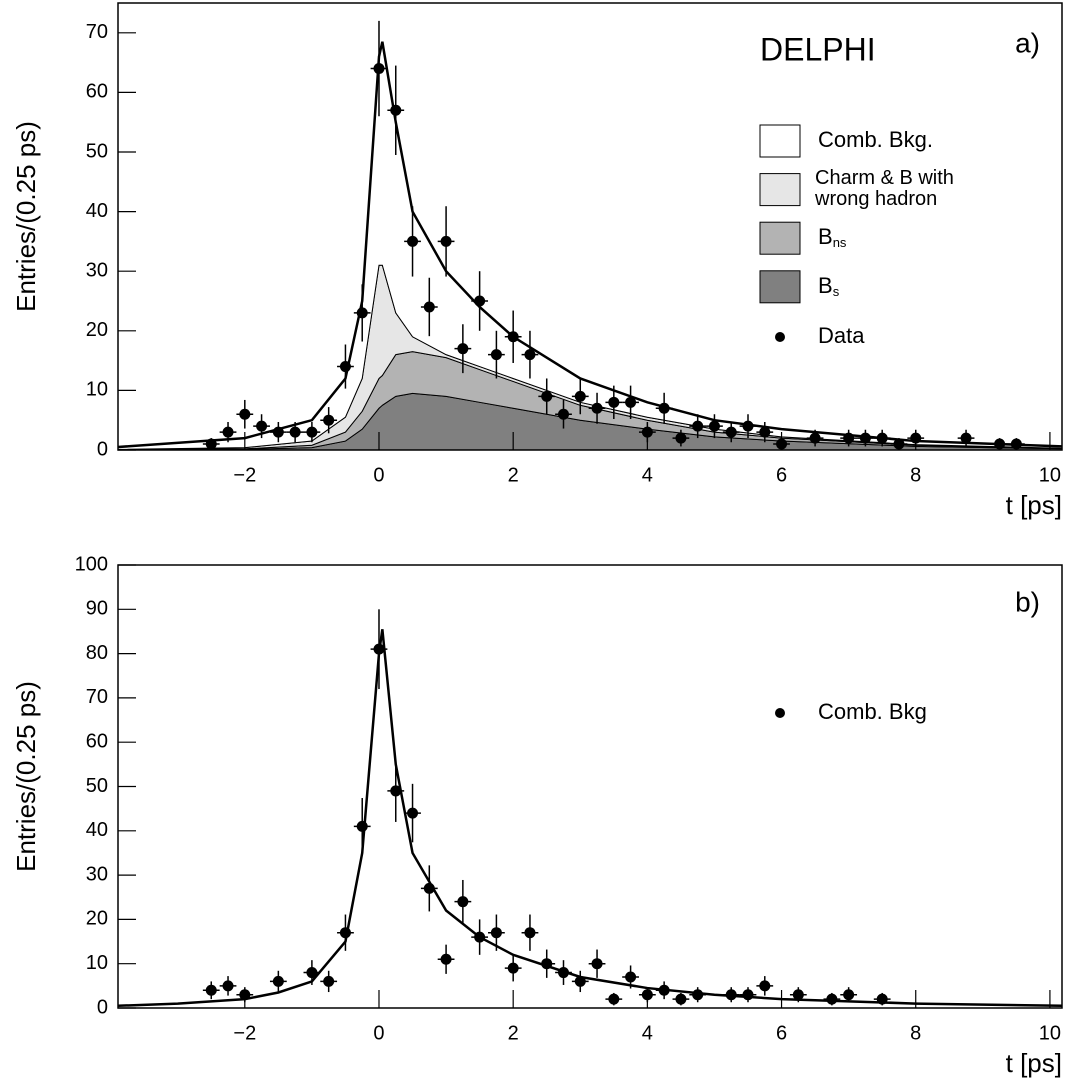  What do you see at coordinates (97, 609) in the screenshot?
I see `y-tick-label: 90` at bounding box center [97, 609].